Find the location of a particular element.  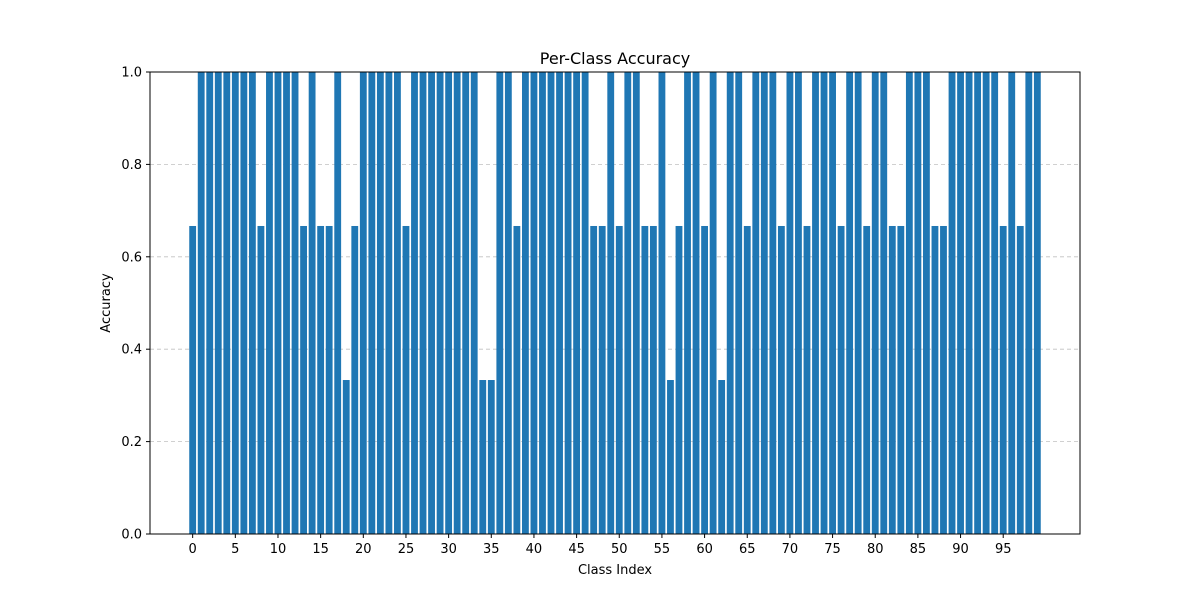

x-tick-label: 30 is located at coordinates (448, 549).